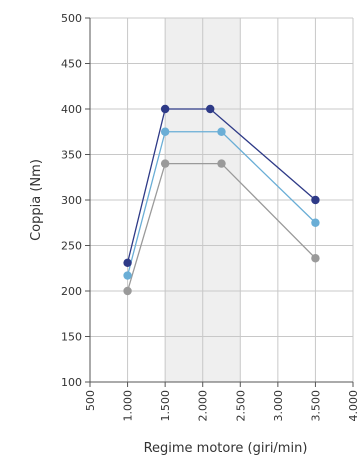 The width and height of the screenshot is (358, 461). Describe the element at coordinates (240, 406) in the screenshot. I see `x-tick-label: 2.500` at that location.